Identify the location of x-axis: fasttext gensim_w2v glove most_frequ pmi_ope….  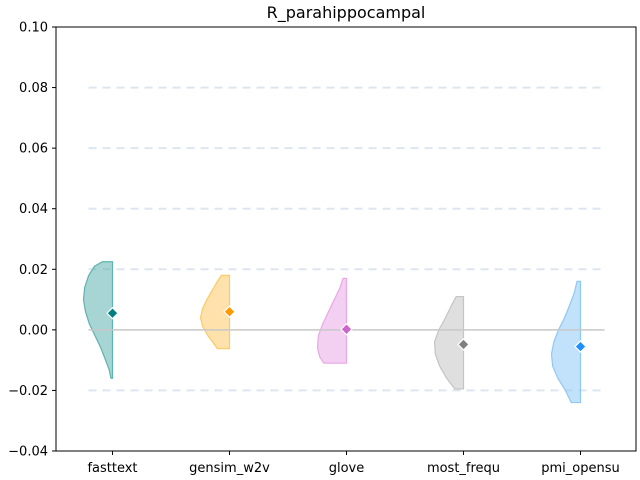
(353, 463).